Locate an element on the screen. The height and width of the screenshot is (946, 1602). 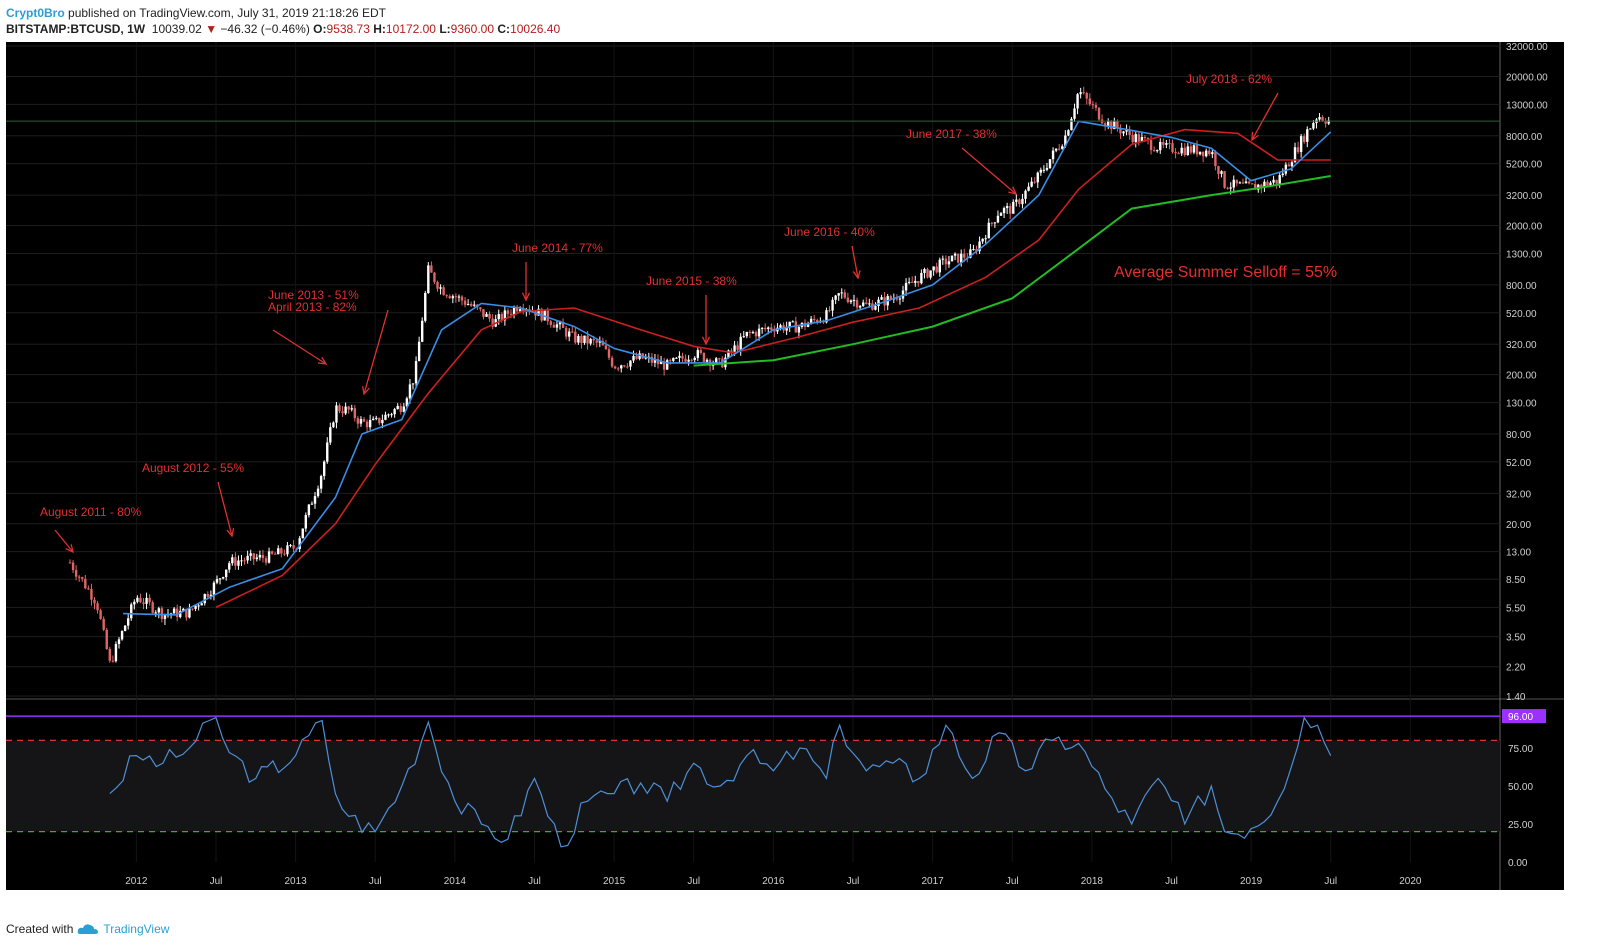
price-tick-label: 8.50 is located at coordinates (1516, 580).